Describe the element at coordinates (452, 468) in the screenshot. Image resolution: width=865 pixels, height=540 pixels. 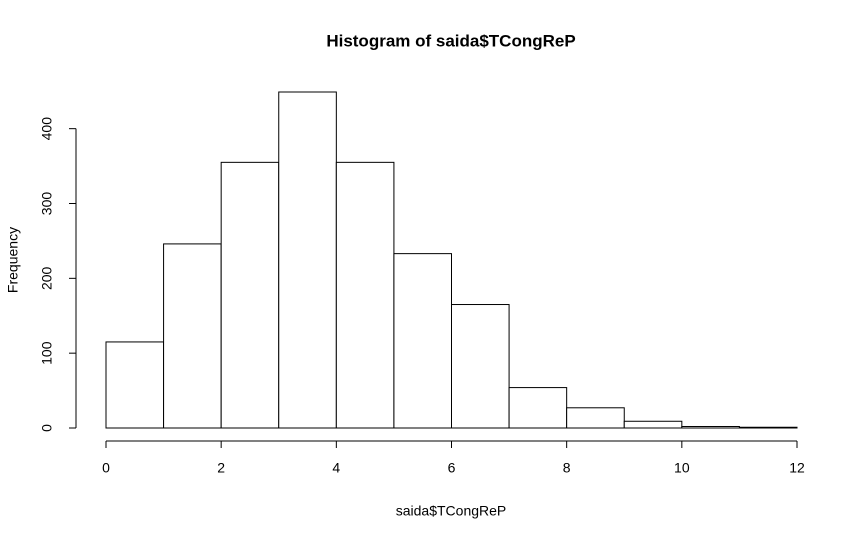
I see `x-tick-label: 6` at that location.